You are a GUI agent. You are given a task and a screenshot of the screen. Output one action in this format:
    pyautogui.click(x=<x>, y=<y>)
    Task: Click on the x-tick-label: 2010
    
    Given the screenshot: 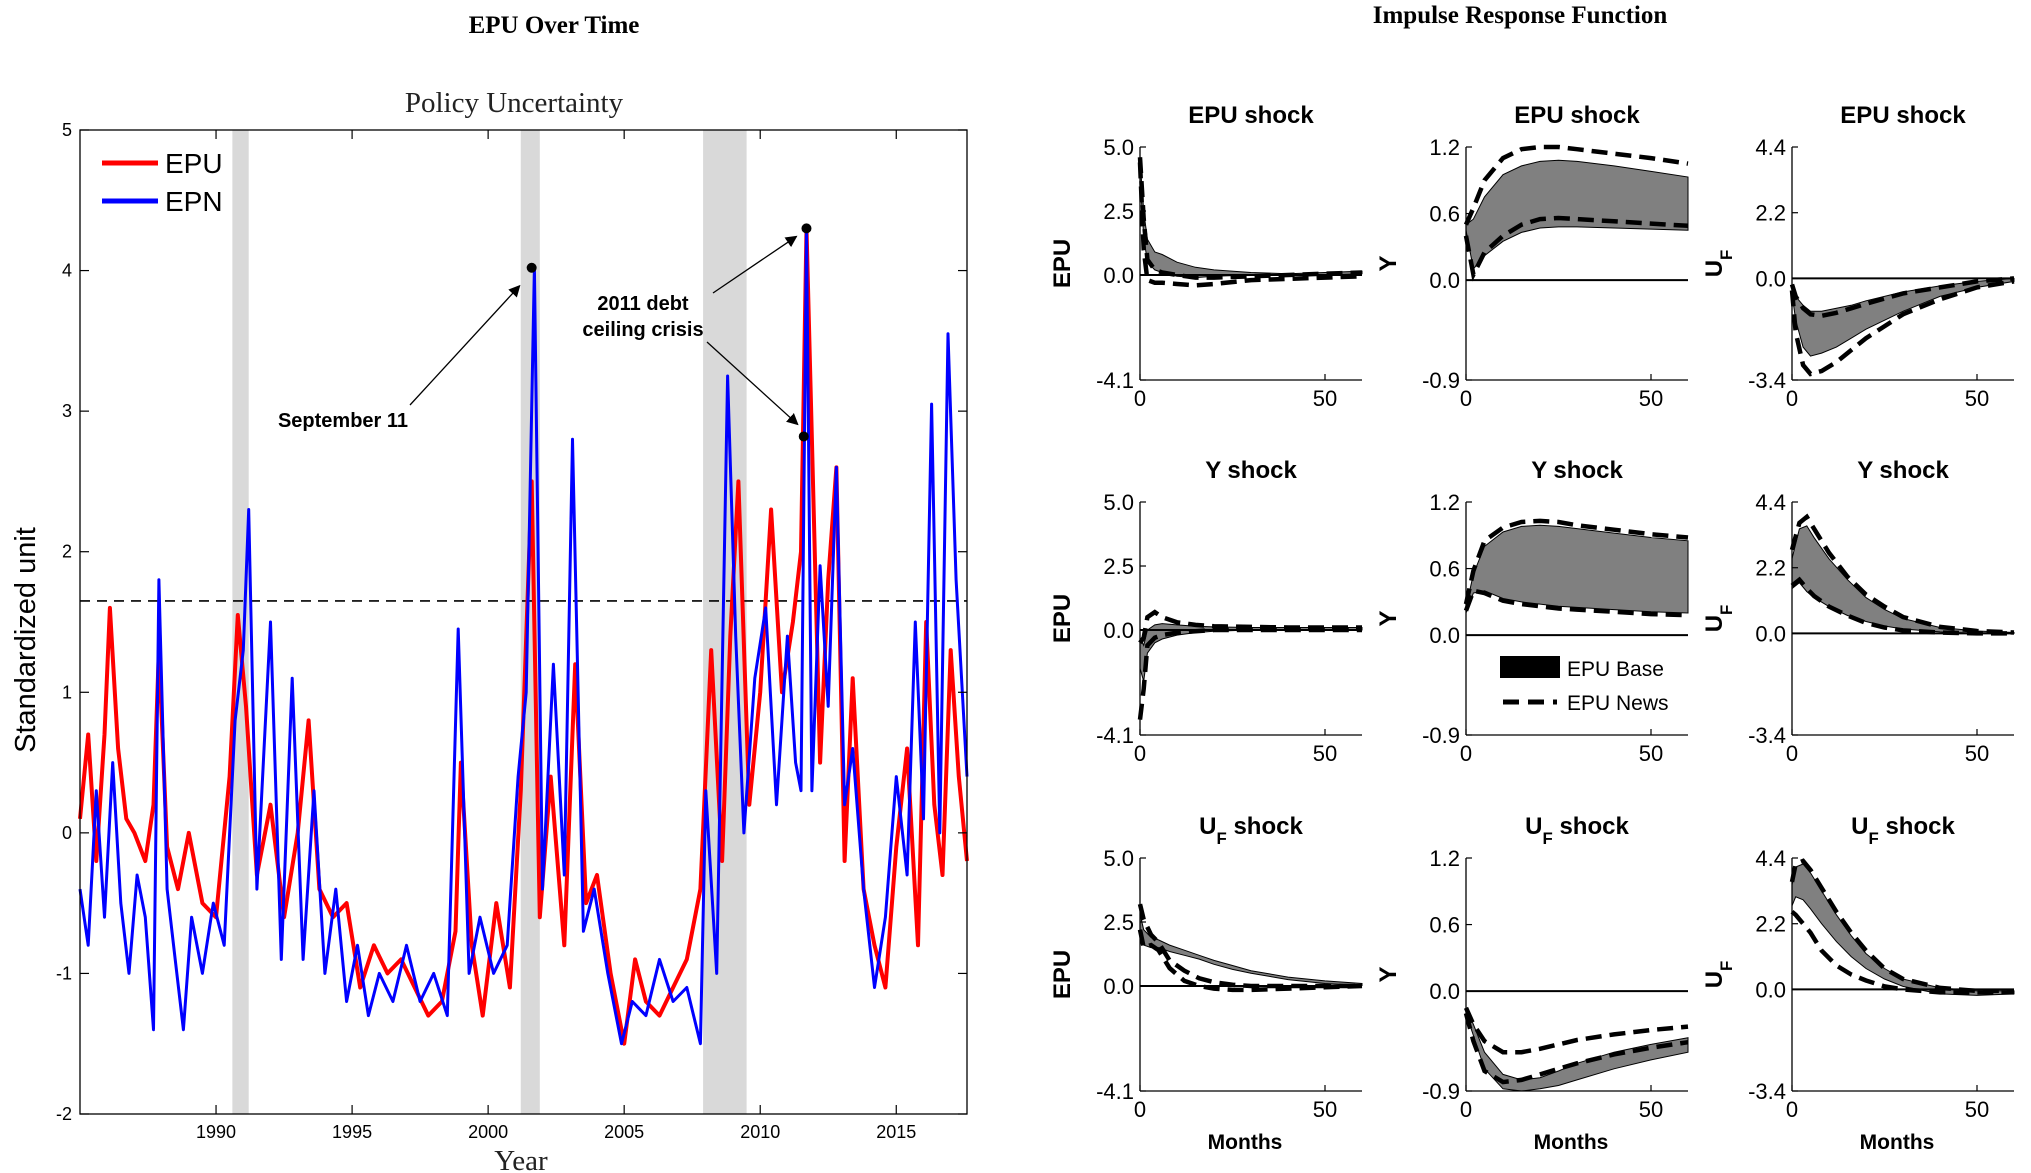 What is the action you would take?
    pyautogui.click(x=760, y=1132)
    